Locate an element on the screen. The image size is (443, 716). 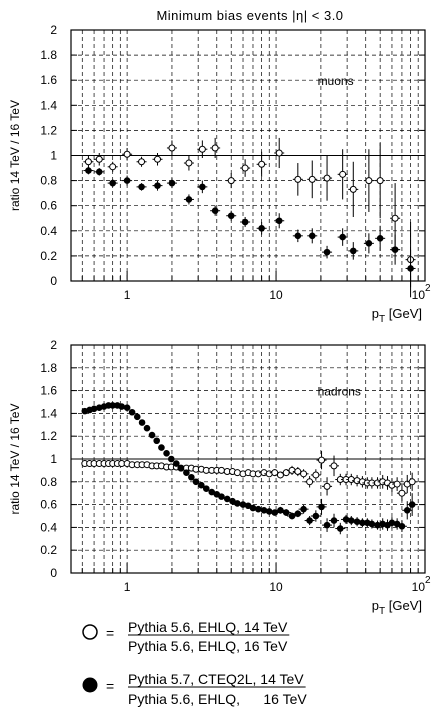
panel-annotation: hadrons is located at coordinates (339, 392).